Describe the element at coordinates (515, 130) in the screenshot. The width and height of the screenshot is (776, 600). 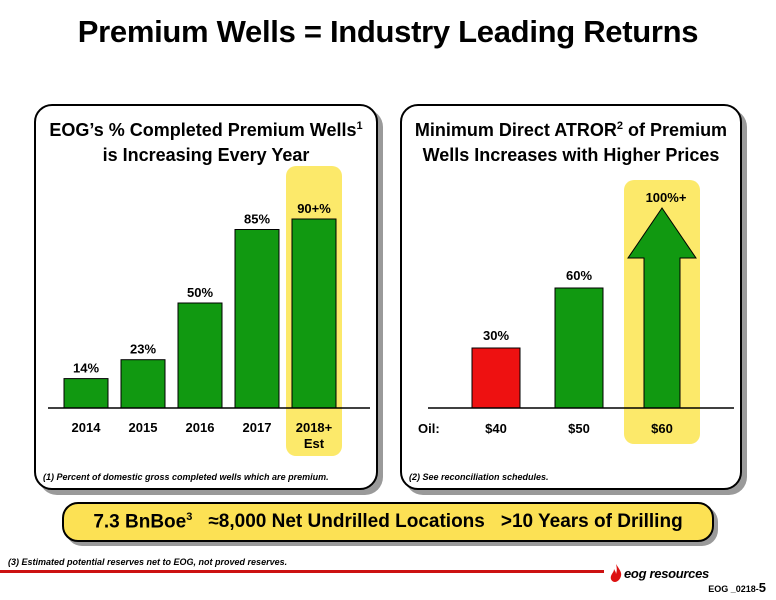
I see `right-title-line1a: Minimum Direct ATROR` at that location.